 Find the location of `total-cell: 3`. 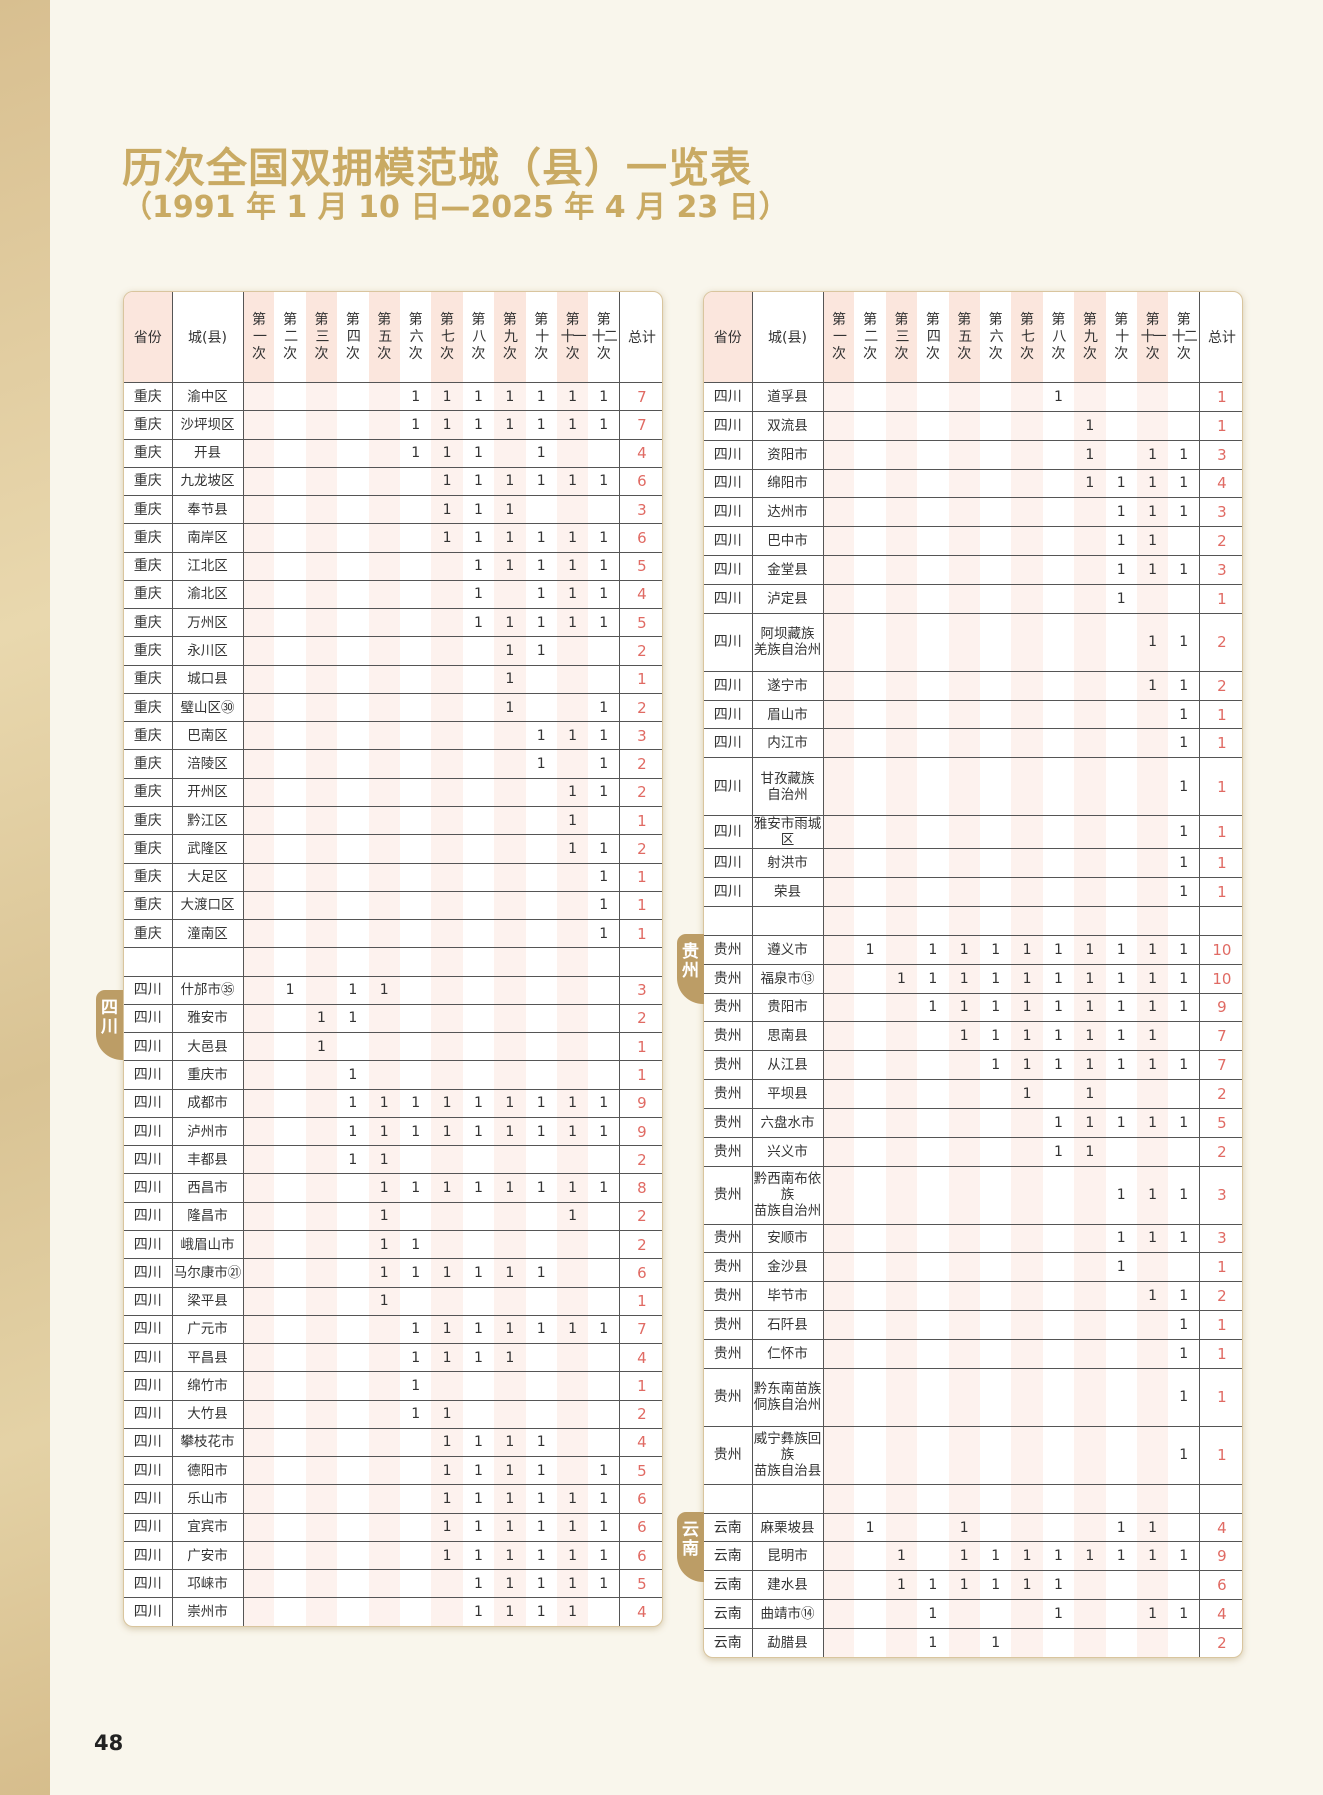

total-cell: 3 is located at coordinates (1220, 1239).